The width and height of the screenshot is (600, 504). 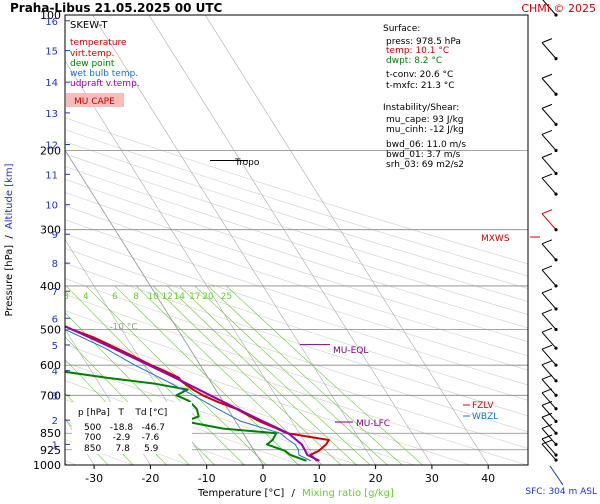 I want to click on altitude-tick-label: 4, so click(x=55, y=372).